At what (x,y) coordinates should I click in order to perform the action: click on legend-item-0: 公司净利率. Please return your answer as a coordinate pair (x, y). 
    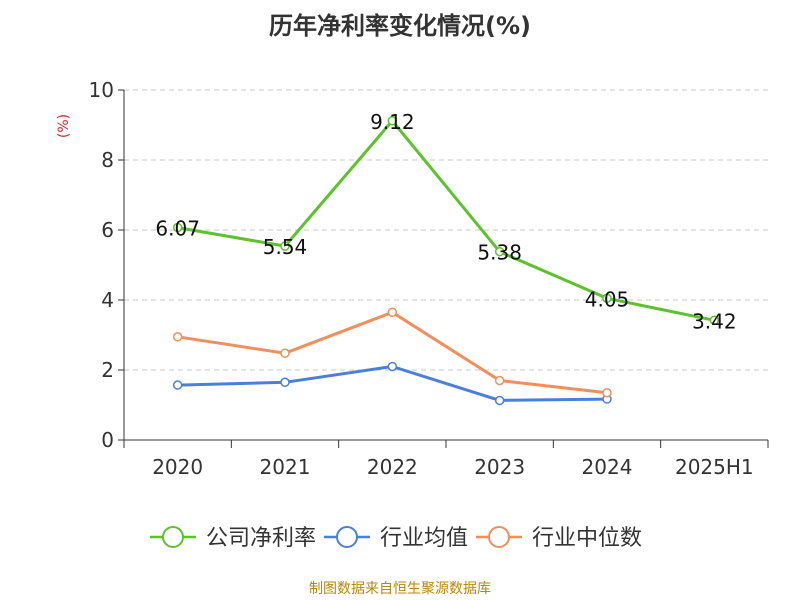
    Looking at the image, I should click on (233, 538).